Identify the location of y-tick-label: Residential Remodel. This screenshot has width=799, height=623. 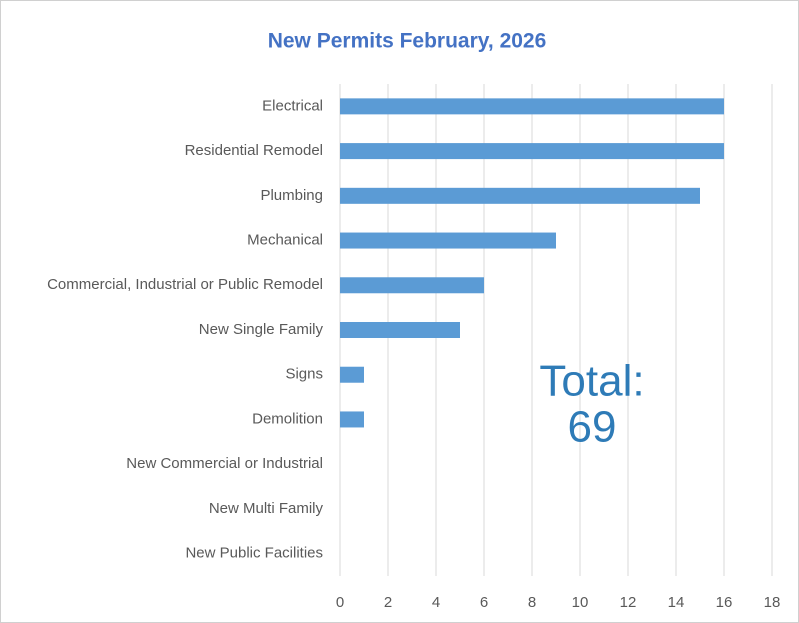
(254, 150).